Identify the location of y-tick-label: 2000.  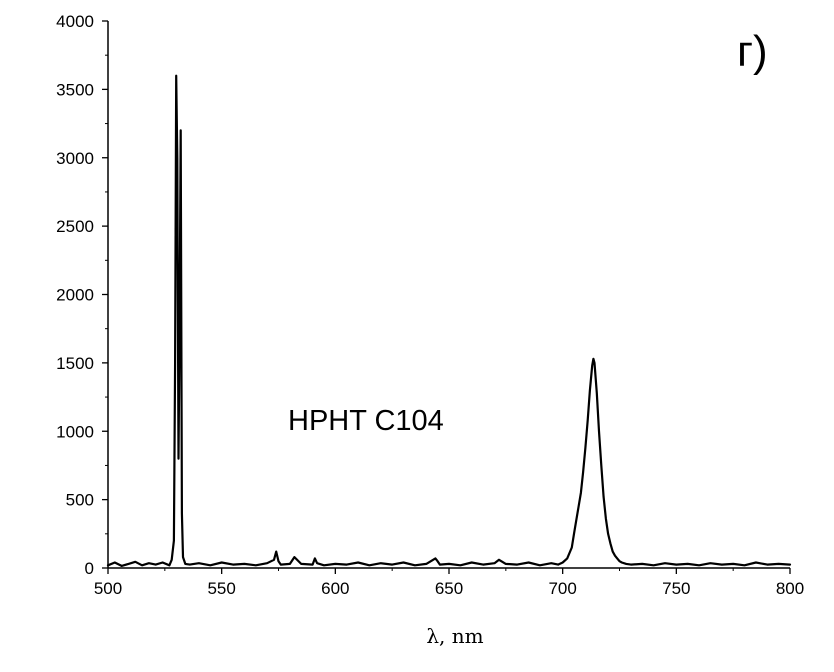
(75, 295).